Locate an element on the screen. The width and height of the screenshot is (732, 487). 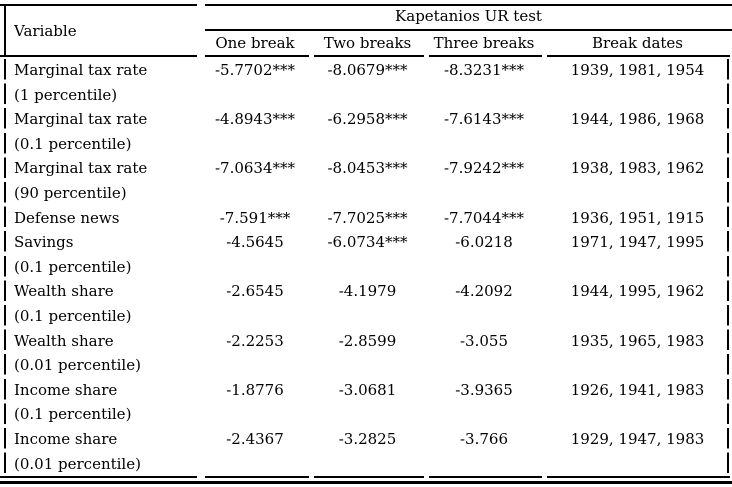
top-rule-left is located at coordinates (98, 5).